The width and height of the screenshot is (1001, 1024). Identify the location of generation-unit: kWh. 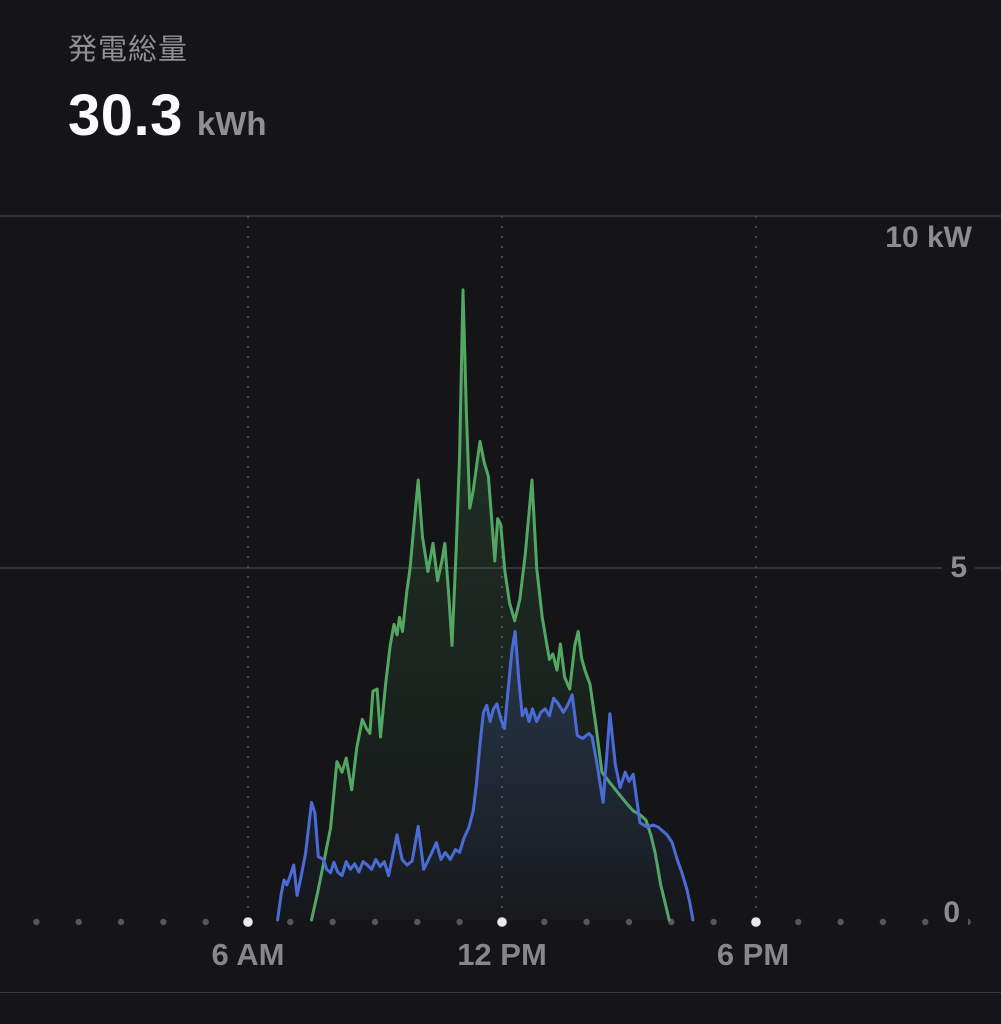
(231, 123).